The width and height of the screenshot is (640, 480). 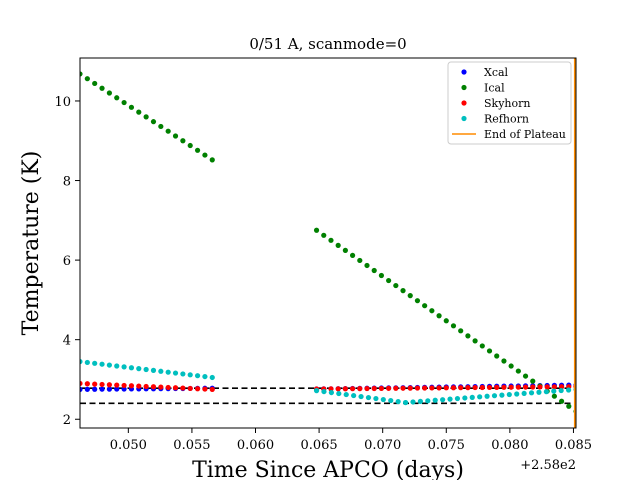 I want to click on x-axis-label: Time Since APCO (days), so click(x=328, y=469).